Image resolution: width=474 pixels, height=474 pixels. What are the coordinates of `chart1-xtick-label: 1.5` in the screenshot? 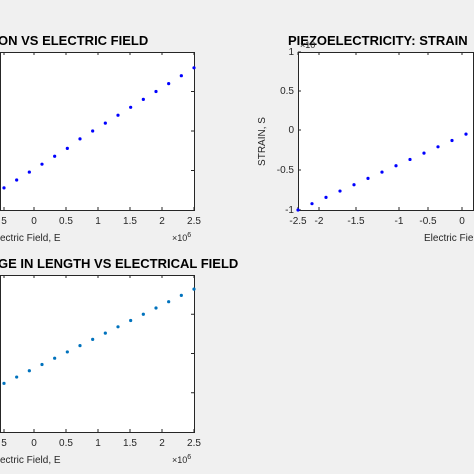 It's located at (130, 221).